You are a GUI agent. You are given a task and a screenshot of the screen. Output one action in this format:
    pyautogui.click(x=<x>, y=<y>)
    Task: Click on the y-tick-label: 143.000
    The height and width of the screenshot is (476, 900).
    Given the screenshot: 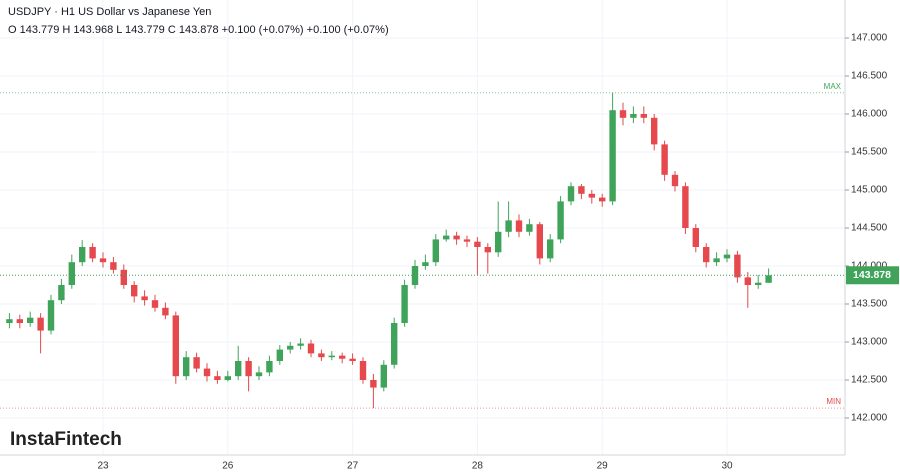 What is the action you would take?
    pyautogui.click(x=869, y=342)
    